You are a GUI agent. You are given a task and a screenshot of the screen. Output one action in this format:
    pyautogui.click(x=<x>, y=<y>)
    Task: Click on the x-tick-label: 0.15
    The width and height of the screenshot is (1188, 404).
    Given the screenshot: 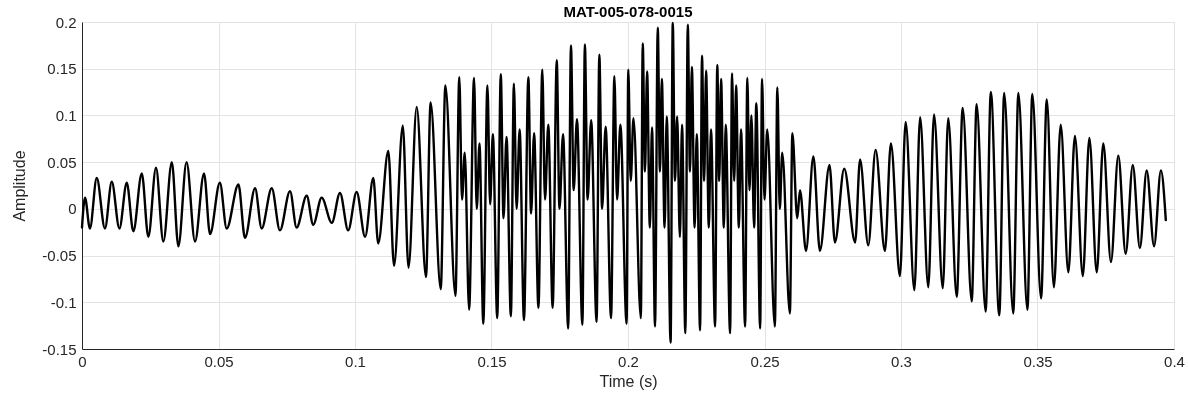 What is the action you would take?
    pyautogui.click(x=492, y=361)
    